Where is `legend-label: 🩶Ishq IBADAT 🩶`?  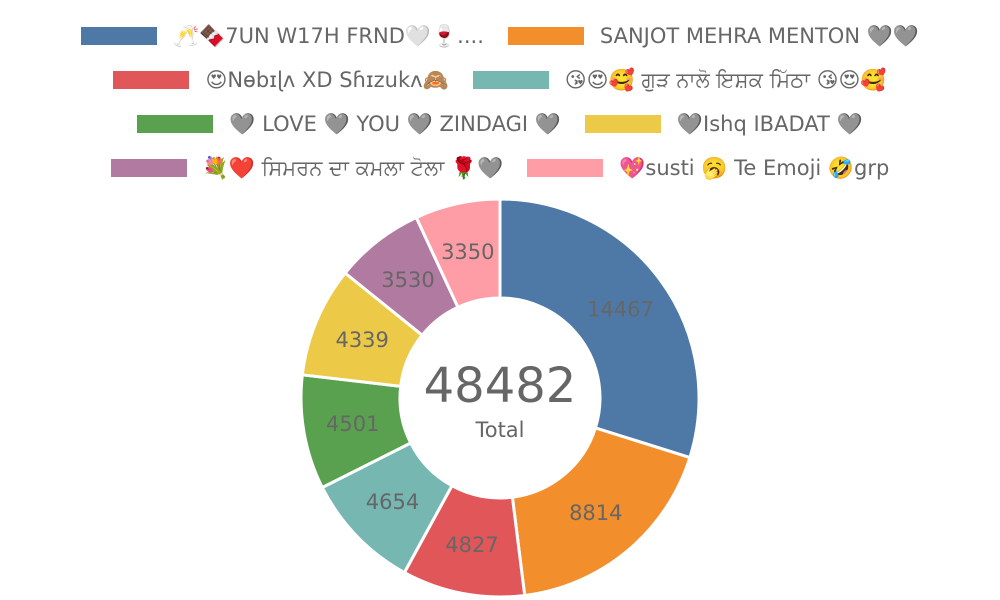 legend-label: 🩶Ishq IBADAT 🩶 is located at coordinates (769, 123).